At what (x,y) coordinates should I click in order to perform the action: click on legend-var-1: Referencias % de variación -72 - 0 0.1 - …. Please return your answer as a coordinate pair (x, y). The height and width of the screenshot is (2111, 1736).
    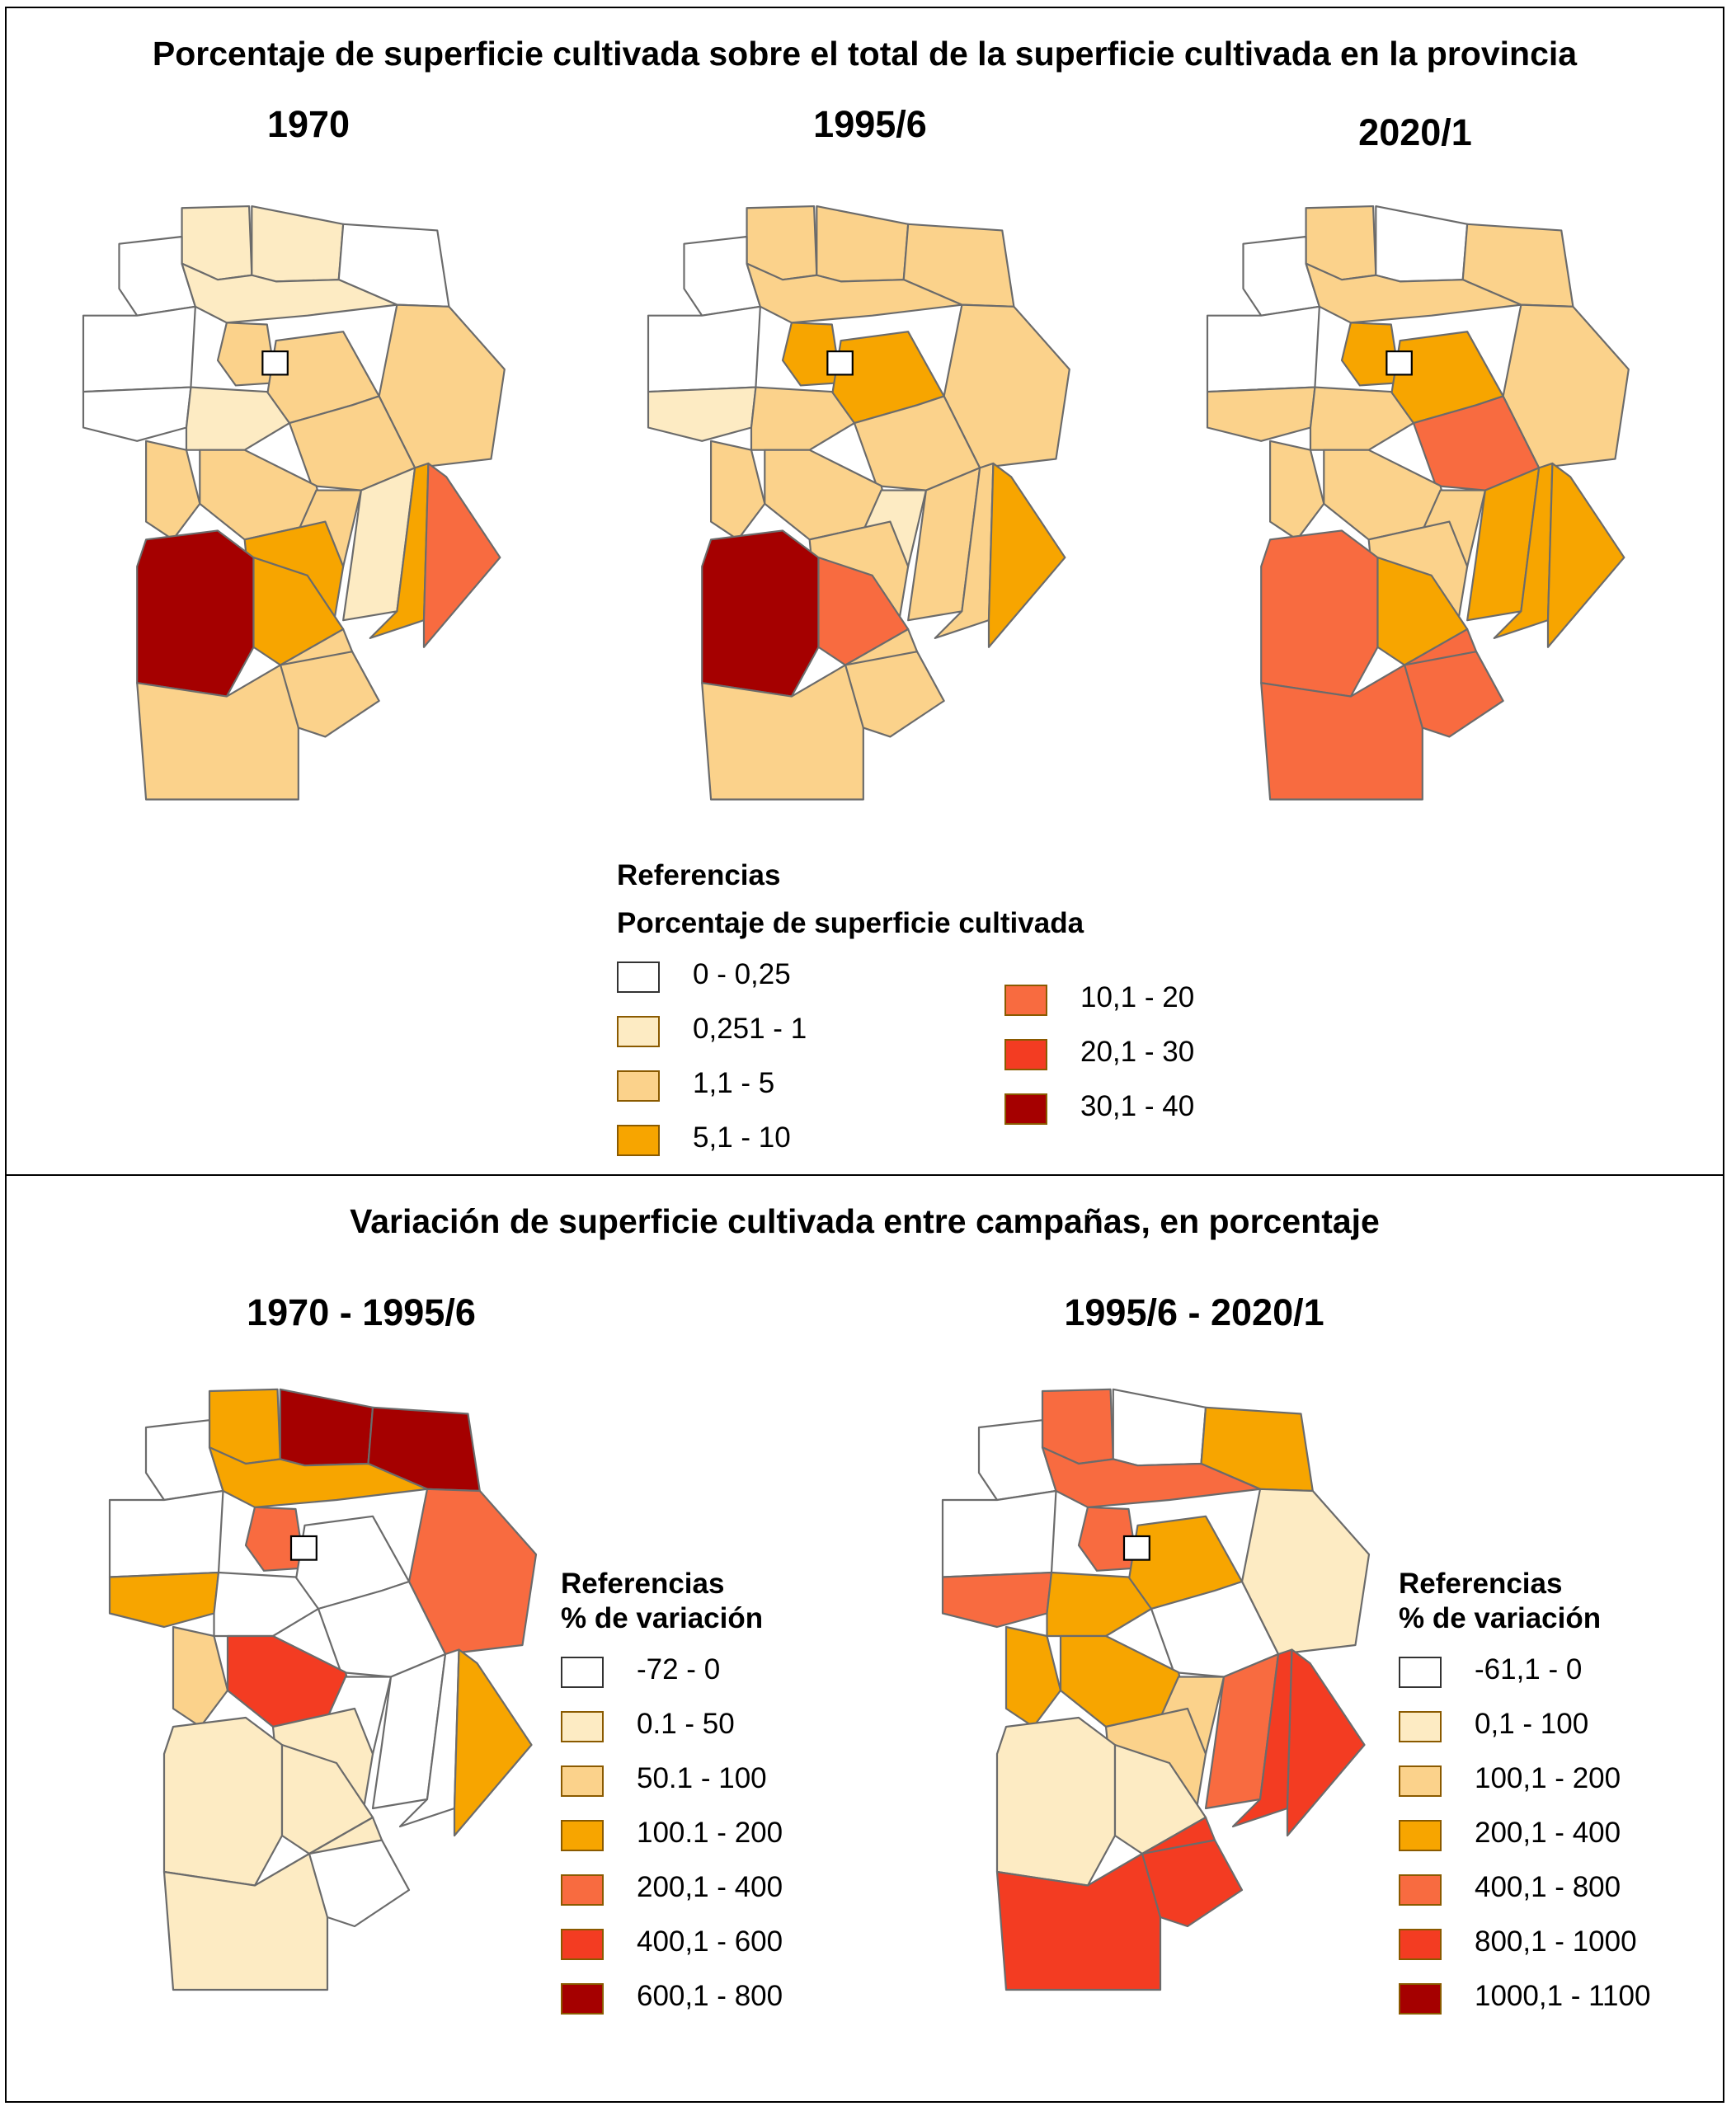
    Looking at the image, I should click on (717, 1831).